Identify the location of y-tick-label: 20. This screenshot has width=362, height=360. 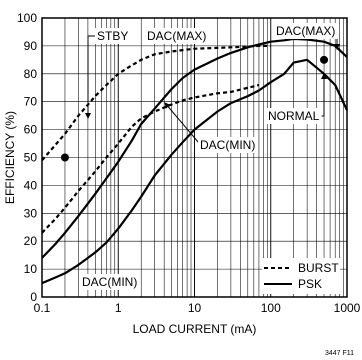
(31, 241).